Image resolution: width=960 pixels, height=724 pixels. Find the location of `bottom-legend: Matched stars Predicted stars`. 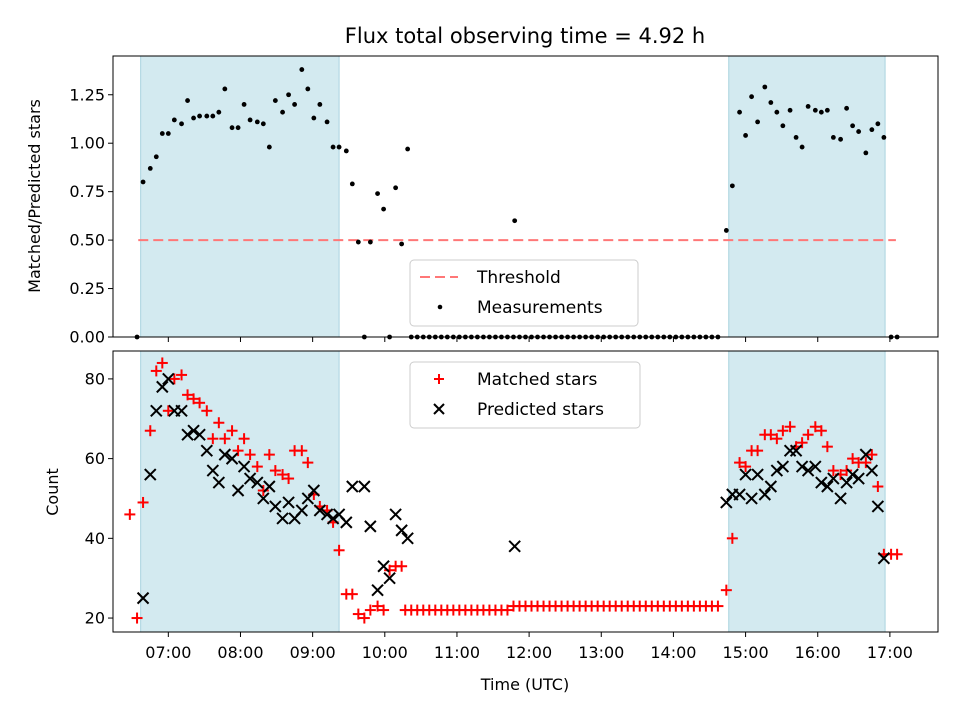

bottom-legend: Matched stars Predicted stars is located at coordinates (525, 395).